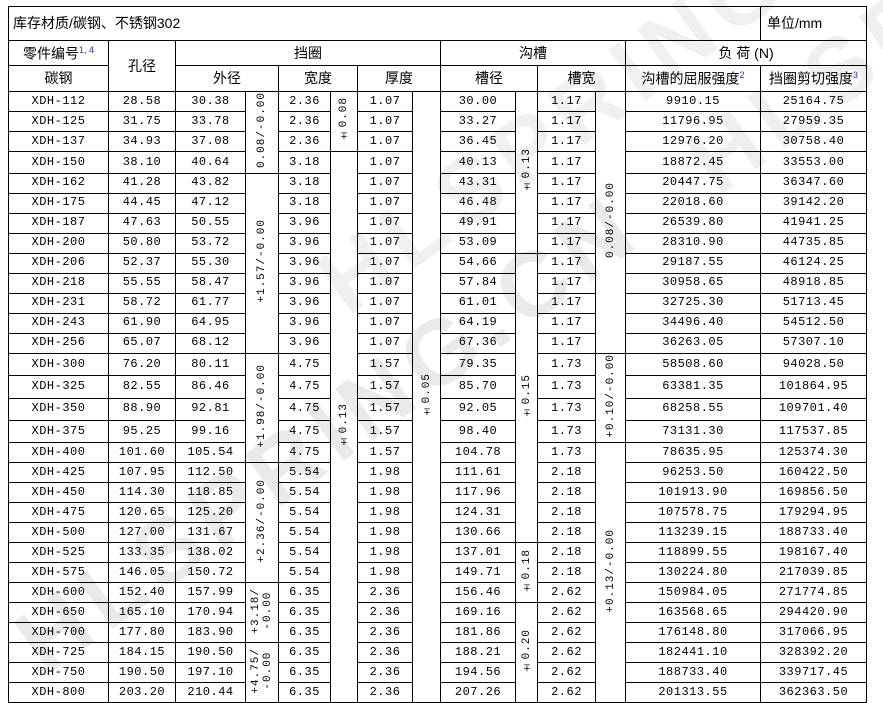  Describe the element at coordinates (210, 533) in the screenshot. I see `outer-diameter-cell: 131.67` at that location.